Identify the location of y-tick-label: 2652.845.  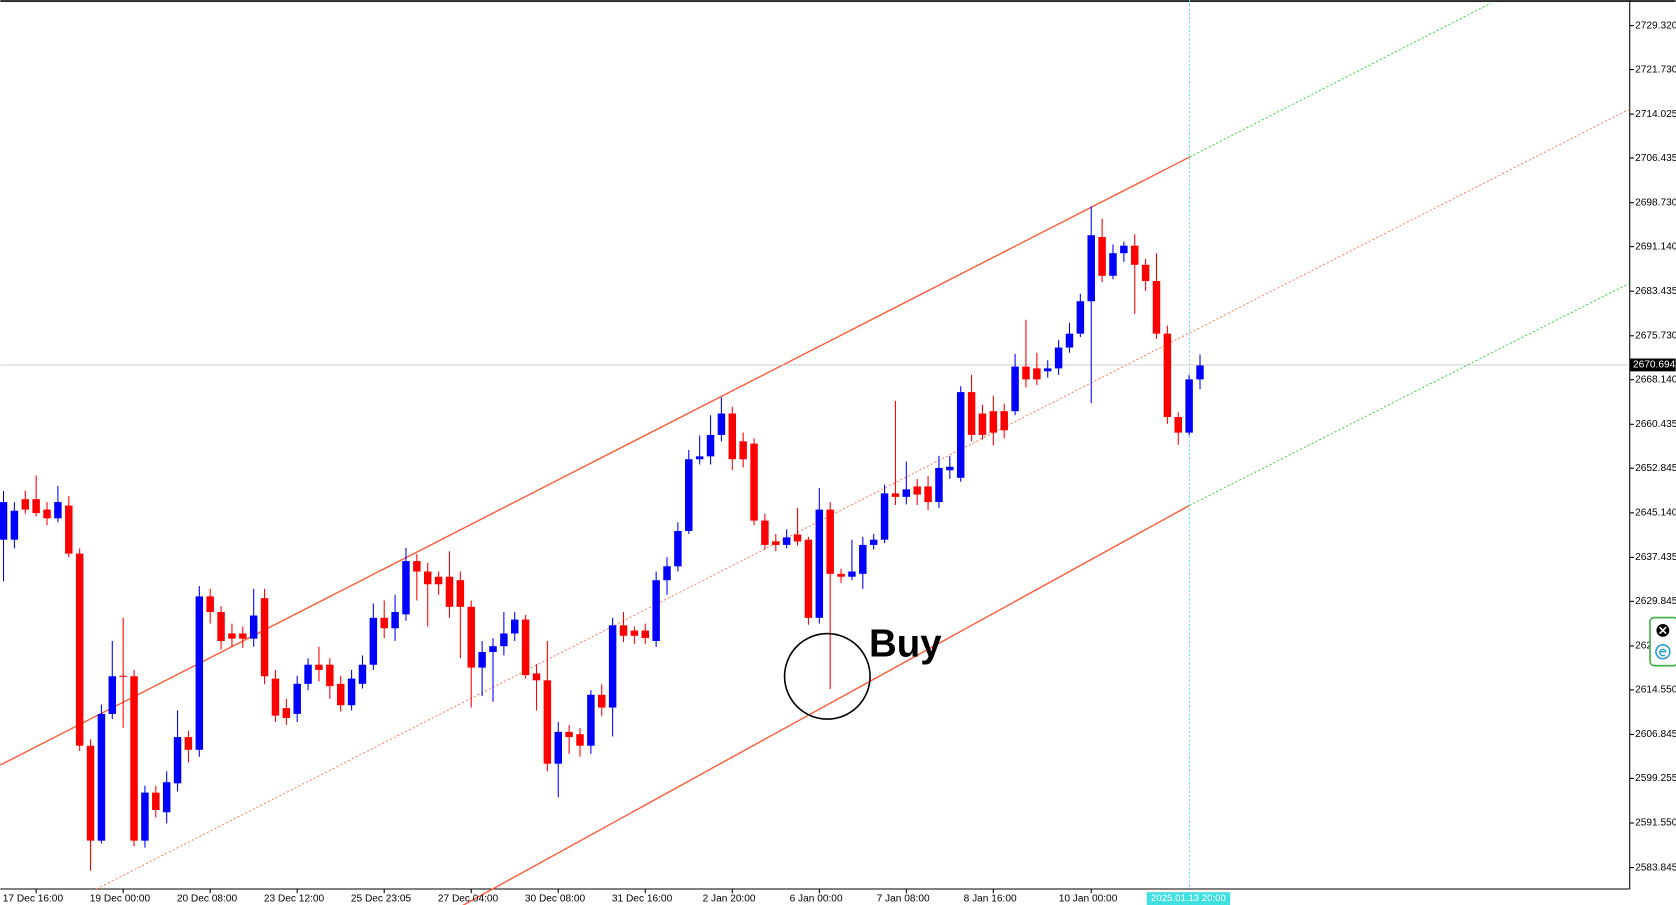
(1655, 468).